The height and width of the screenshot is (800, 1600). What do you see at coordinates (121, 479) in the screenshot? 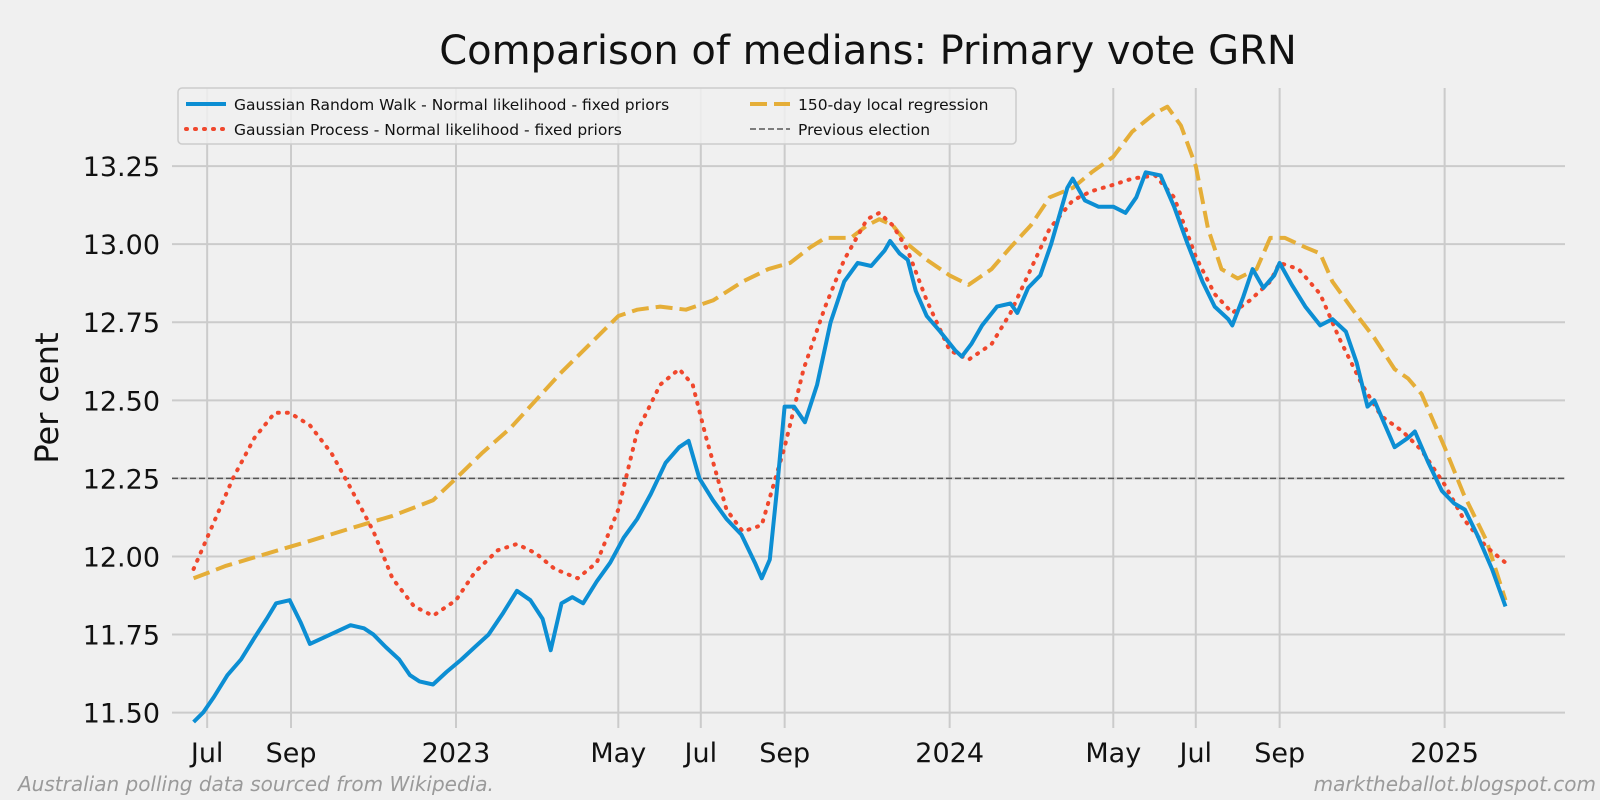
I see `y-tick-label: 12.25` at bounding box center [121, 479].